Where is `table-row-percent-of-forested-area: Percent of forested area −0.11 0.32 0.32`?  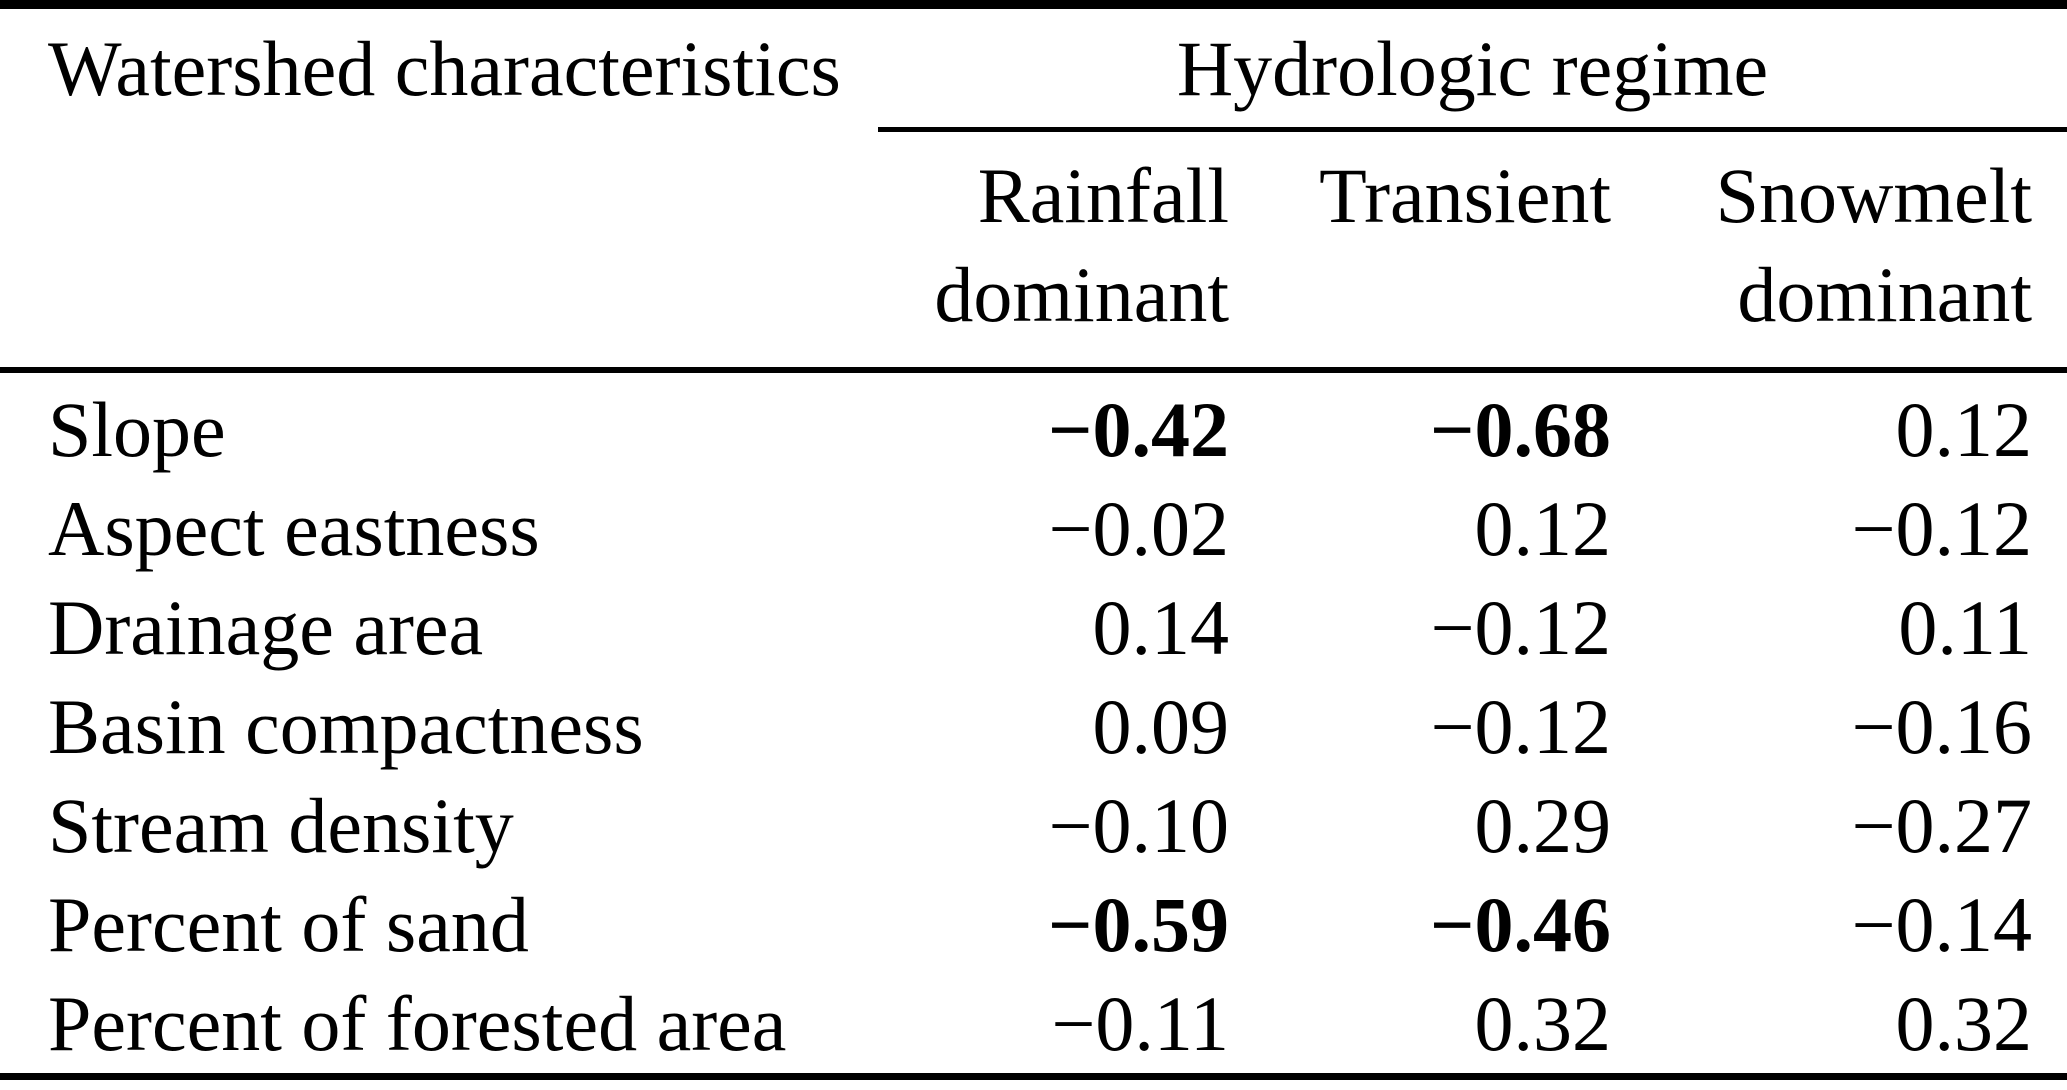 table-row-percent-of-forested-area: Percent of forested area −0.11 0.32 0.32 is located at coordinates (1033, 1025).